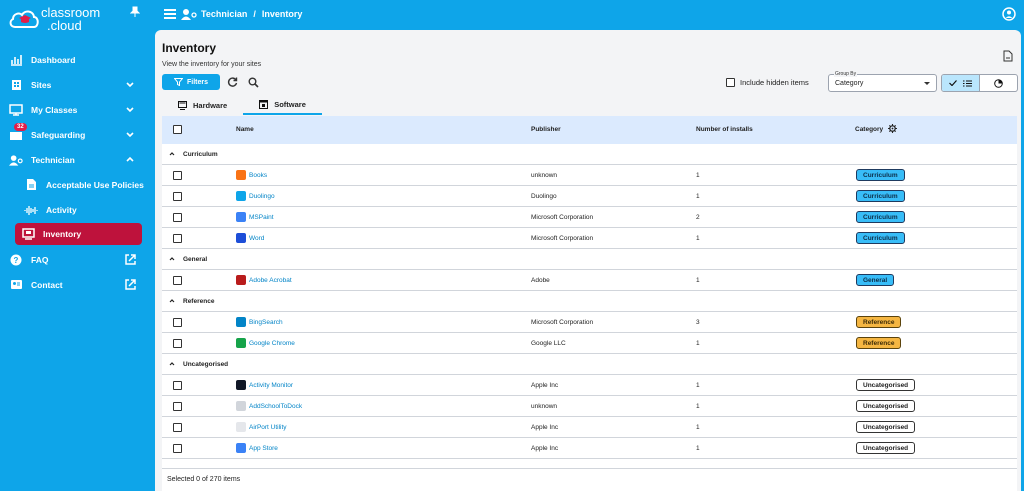 The height and width of the screenshot is (491, 1024). Describe the element at coordinates (268, 427) in the screenshot. I see `app-name-link: AirPort Utility` at that location.